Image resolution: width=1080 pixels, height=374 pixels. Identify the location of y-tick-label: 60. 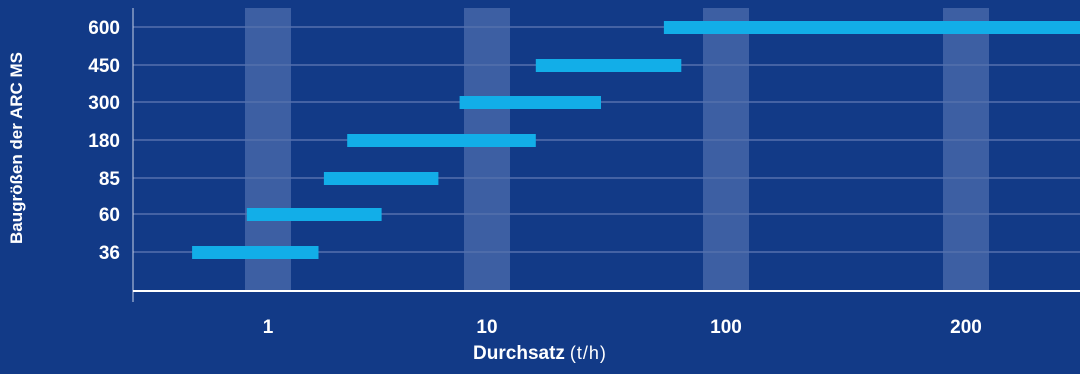
(109, 215).